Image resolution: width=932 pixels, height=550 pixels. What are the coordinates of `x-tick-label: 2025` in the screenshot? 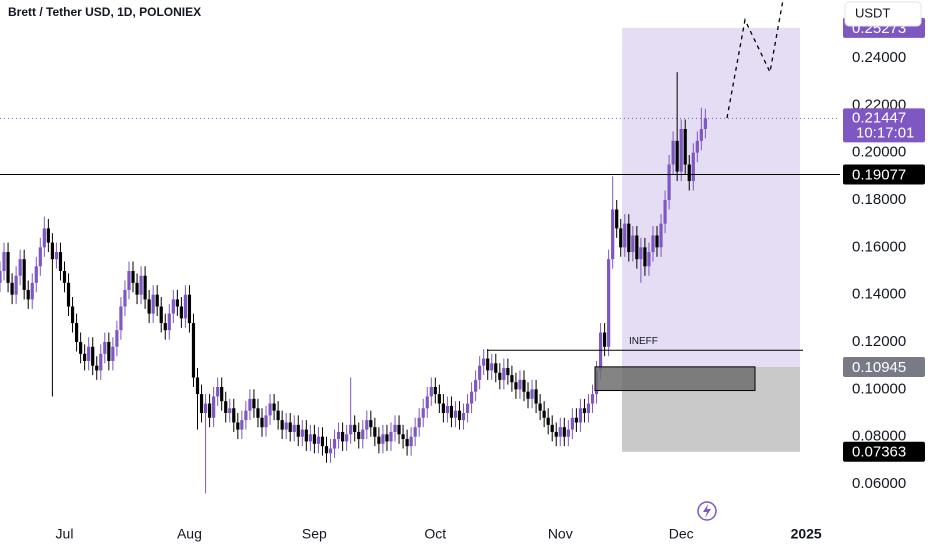 It's located at (806, 534).